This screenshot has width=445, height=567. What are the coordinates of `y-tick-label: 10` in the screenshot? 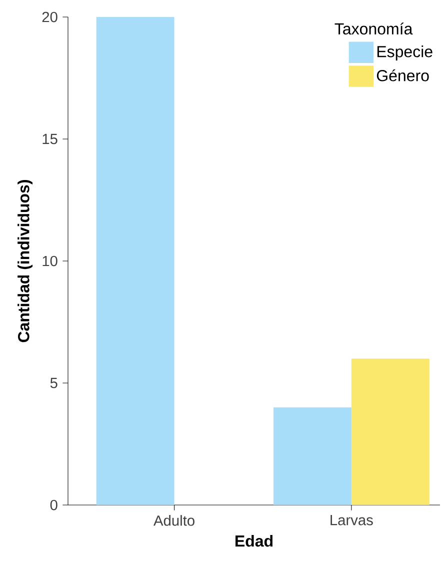 It's located at (50, 261).